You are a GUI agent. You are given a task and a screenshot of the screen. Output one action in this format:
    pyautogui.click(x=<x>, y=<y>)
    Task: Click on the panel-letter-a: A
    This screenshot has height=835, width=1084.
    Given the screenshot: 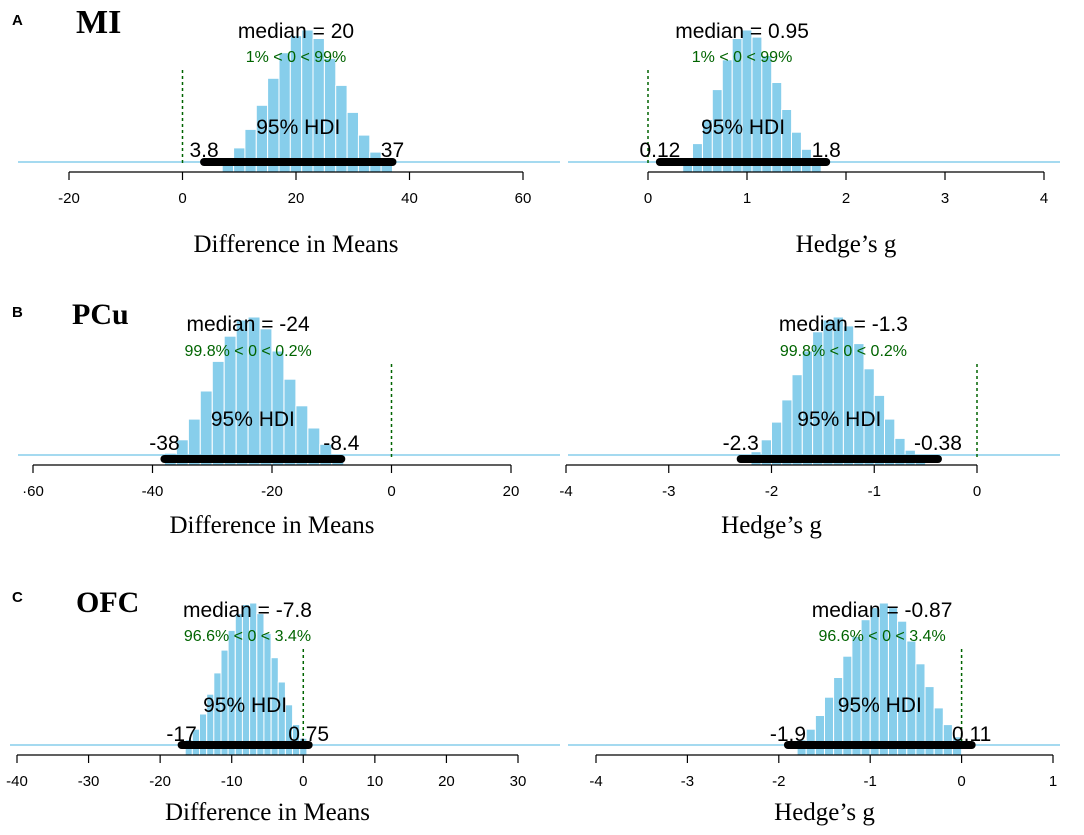 What is the action you would take?
    pyautogui.click(x=17, y=20)
    